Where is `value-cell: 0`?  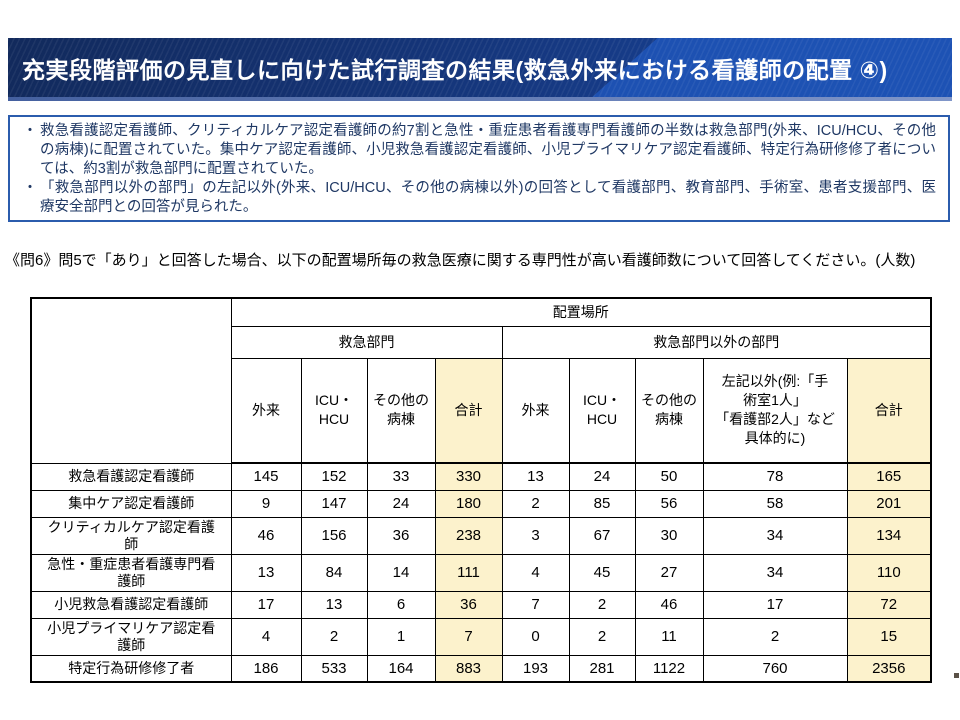 value-cell: 0 is located at coordinates (535, 636).